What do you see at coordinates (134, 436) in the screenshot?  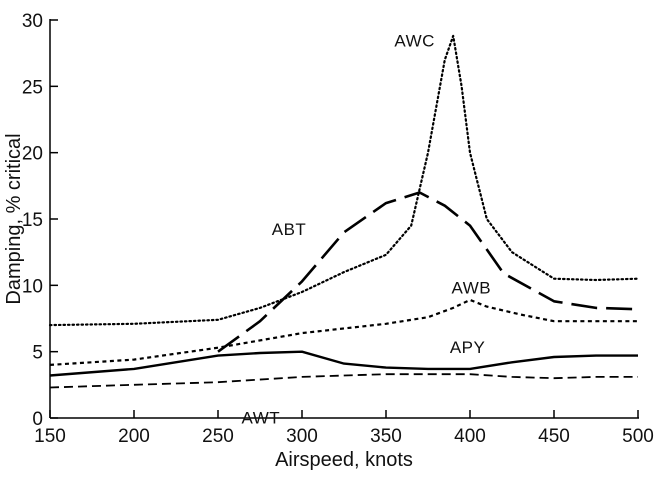 I see `x-tick-label: 200` at bounding box center [134, 436].